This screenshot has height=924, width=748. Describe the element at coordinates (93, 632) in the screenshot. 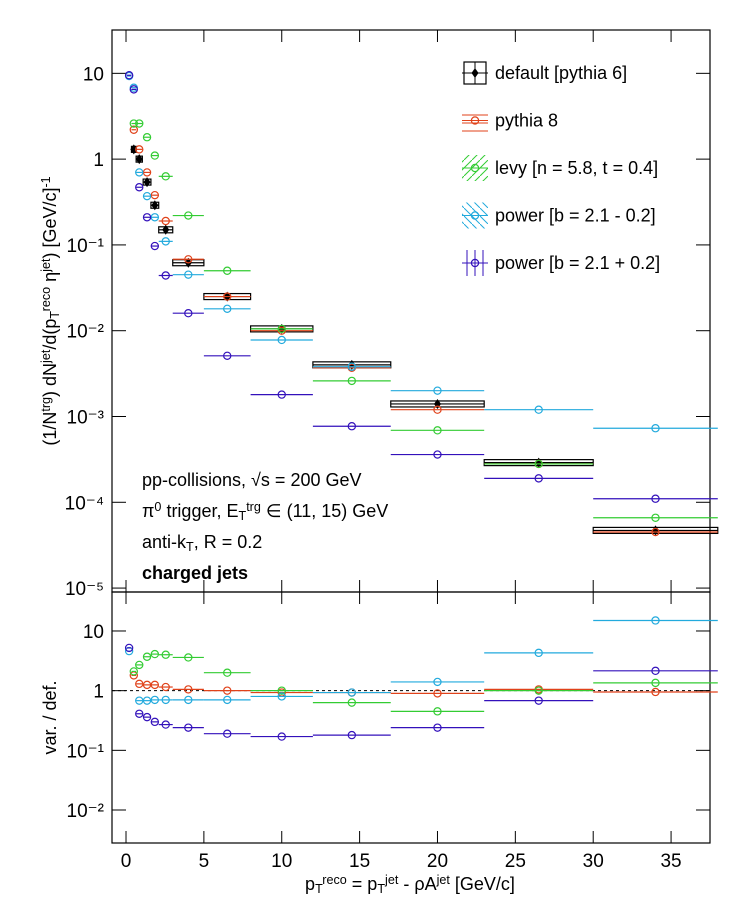

I see `y-tick-label: 10` at that location.